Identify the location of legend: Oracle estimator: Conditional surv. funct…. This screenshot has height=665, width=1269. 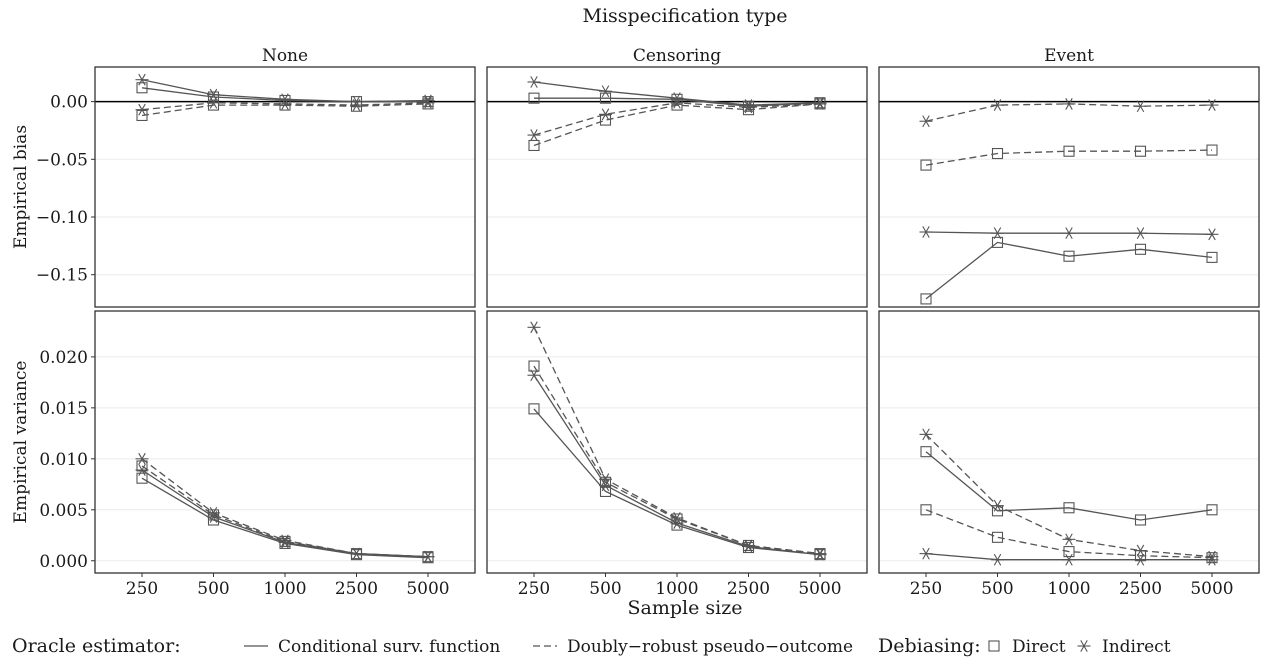
(591, 646).